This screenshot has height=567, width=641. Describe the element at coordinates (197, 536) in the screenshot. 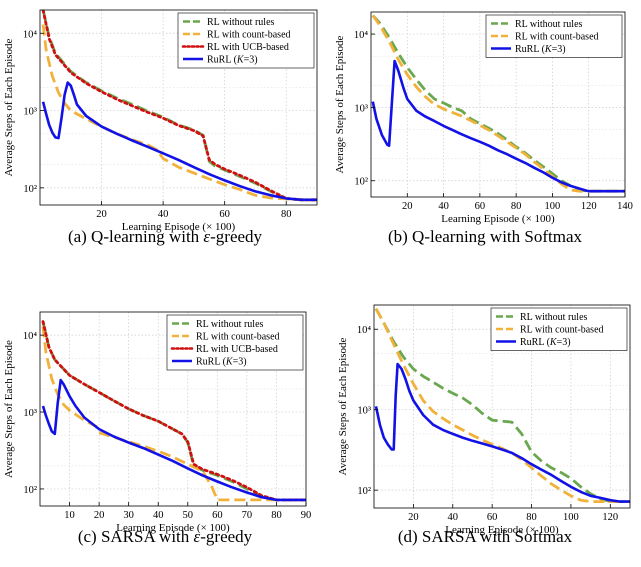

I see `caption-c-greek: ε` at that location.